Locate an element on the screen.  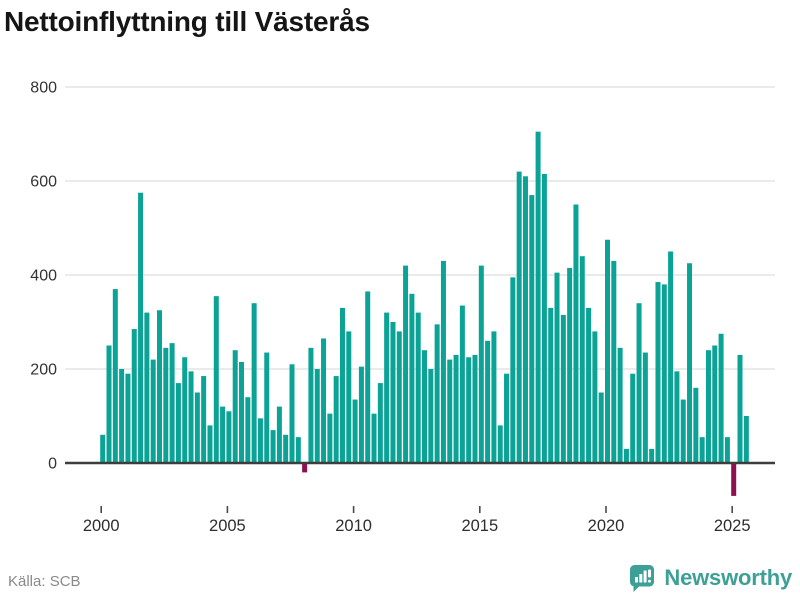
bar: 2023Q3: 160 is located at coordinates (696, 425).